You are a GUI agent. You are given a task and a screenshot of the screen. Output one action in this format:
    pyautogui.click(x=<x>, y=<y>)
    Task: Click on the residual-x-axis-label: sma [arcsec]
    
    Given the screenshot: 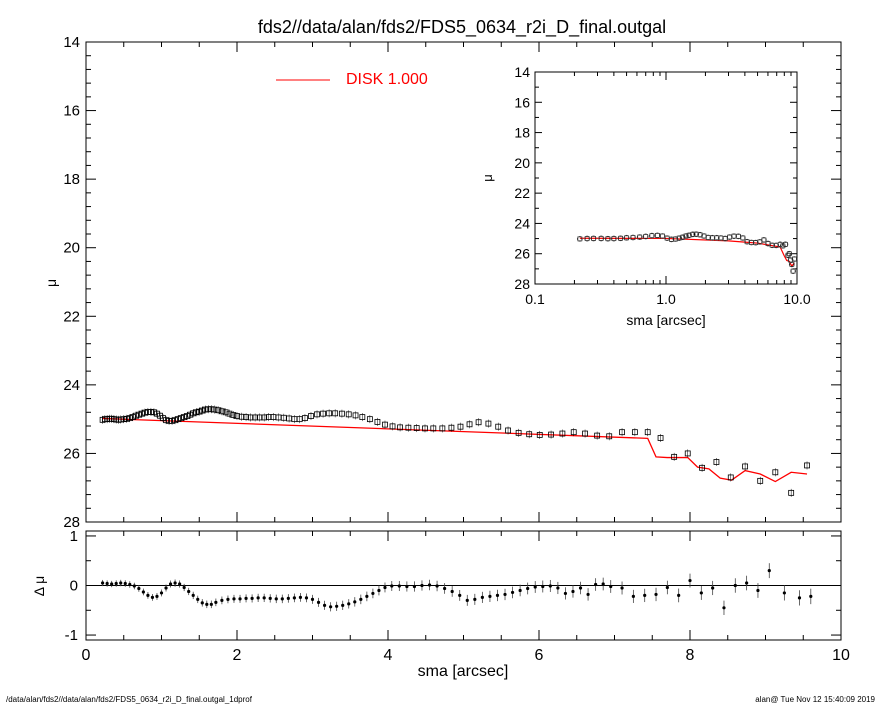 What is the action you would take?
    pyautogui.click(x=463, y=671)
    